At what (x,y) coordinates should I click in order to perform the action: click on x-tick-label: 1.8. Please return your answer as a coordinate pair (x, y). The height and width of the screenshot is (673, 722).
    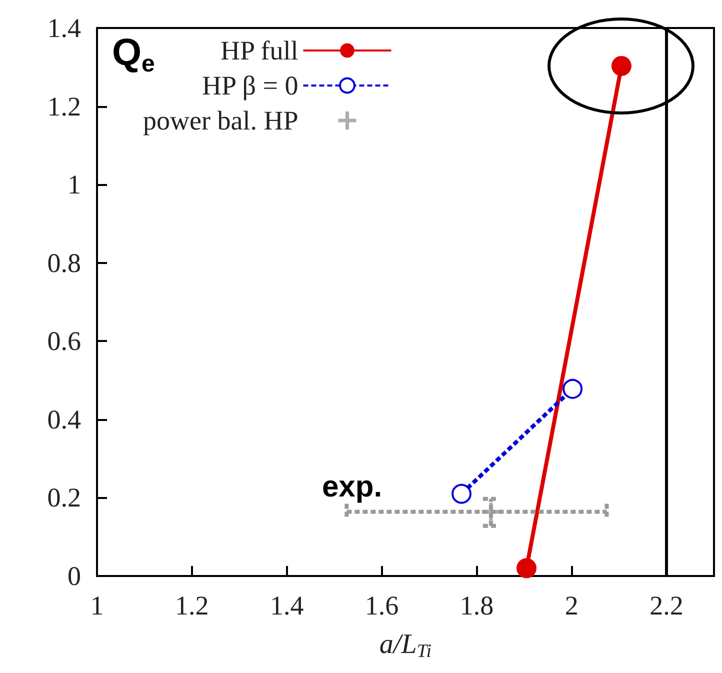
    Looking at the image, I should click on (477, 605).